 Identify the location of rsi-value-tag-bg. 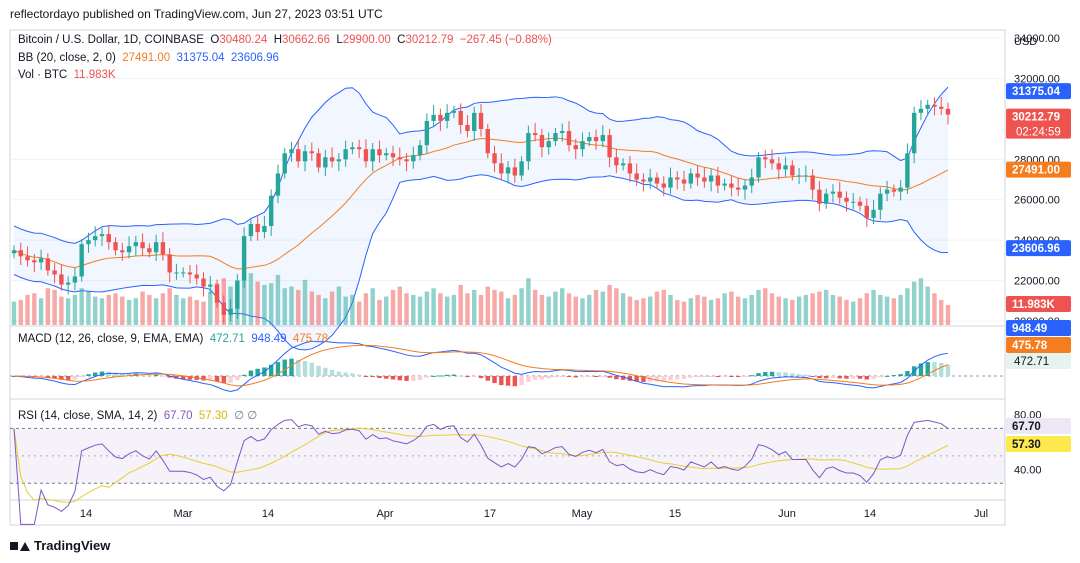
(1038, 426).